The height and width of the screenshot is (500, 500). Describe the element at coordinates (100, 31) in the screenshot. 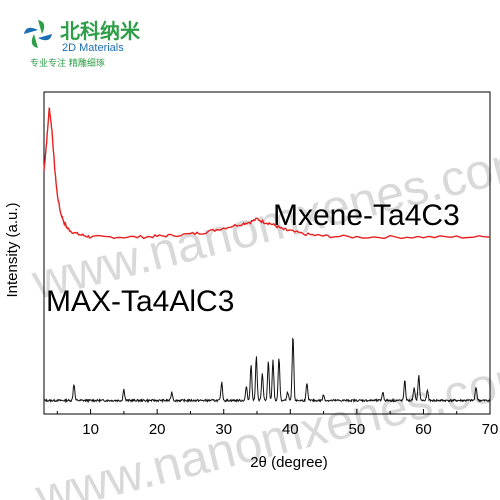

I see `logo-name-cn: 北科纳米` at that location.